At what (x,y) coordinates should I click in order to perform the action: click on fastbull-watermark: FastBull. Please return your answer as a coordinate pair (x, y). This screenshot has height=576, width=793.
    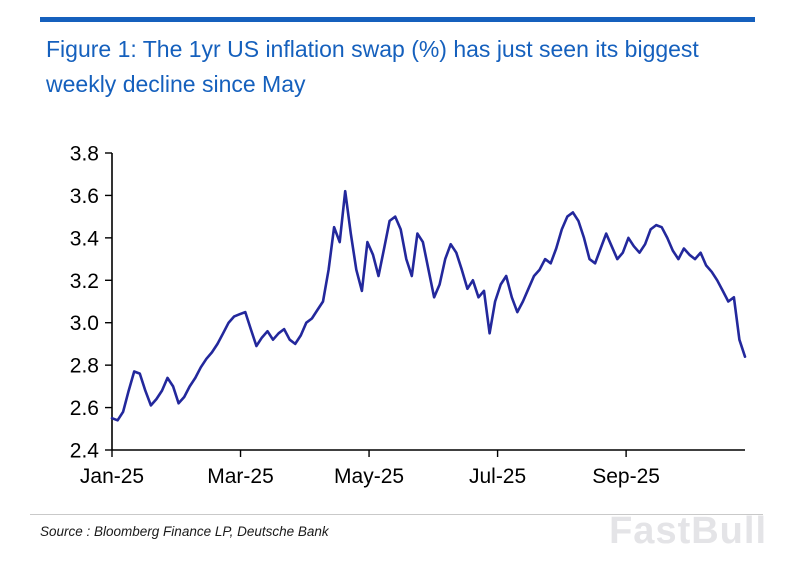
    Looking at the image, I should click on (688, 531).